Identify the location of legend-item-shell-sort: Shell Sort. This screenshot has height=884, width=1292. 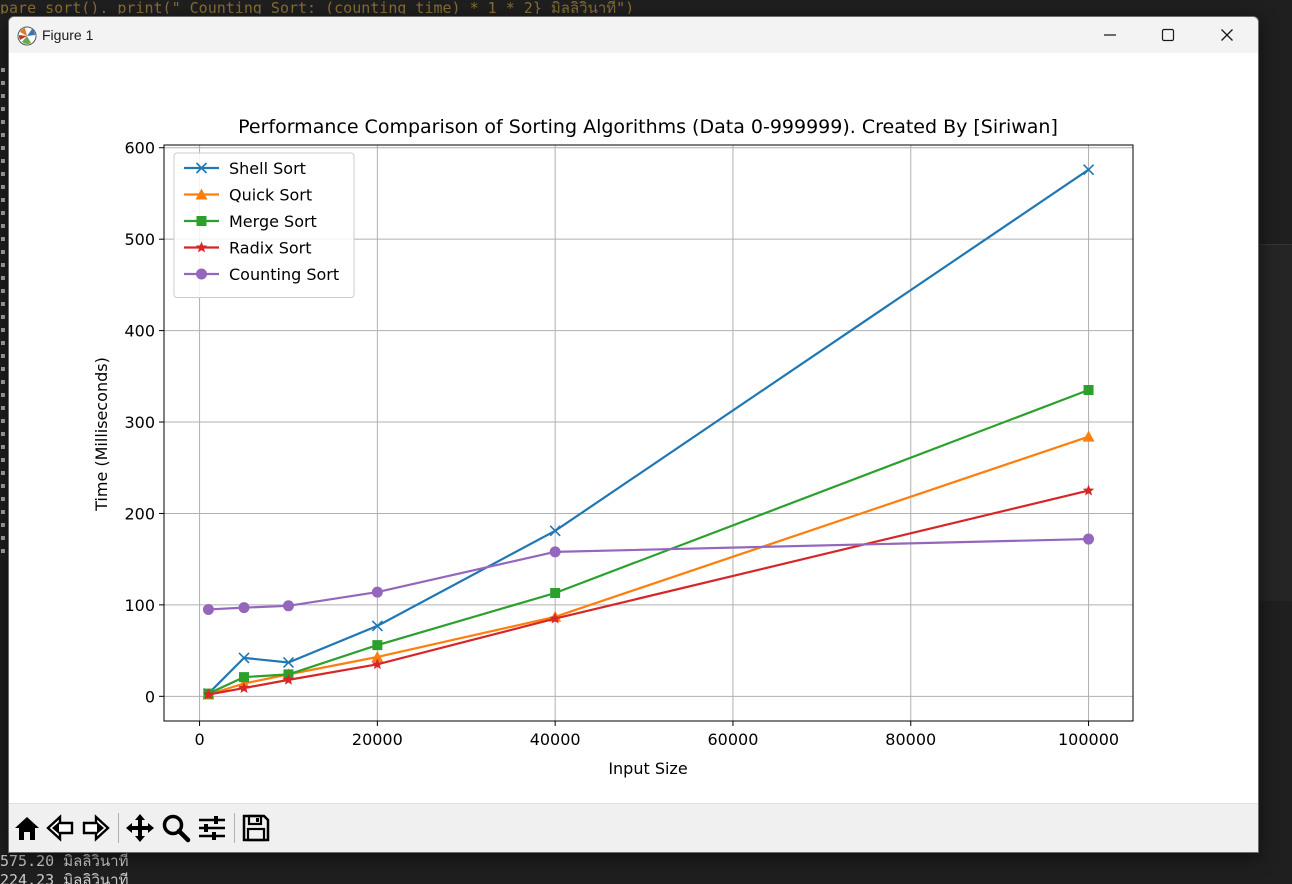
(245, 168).